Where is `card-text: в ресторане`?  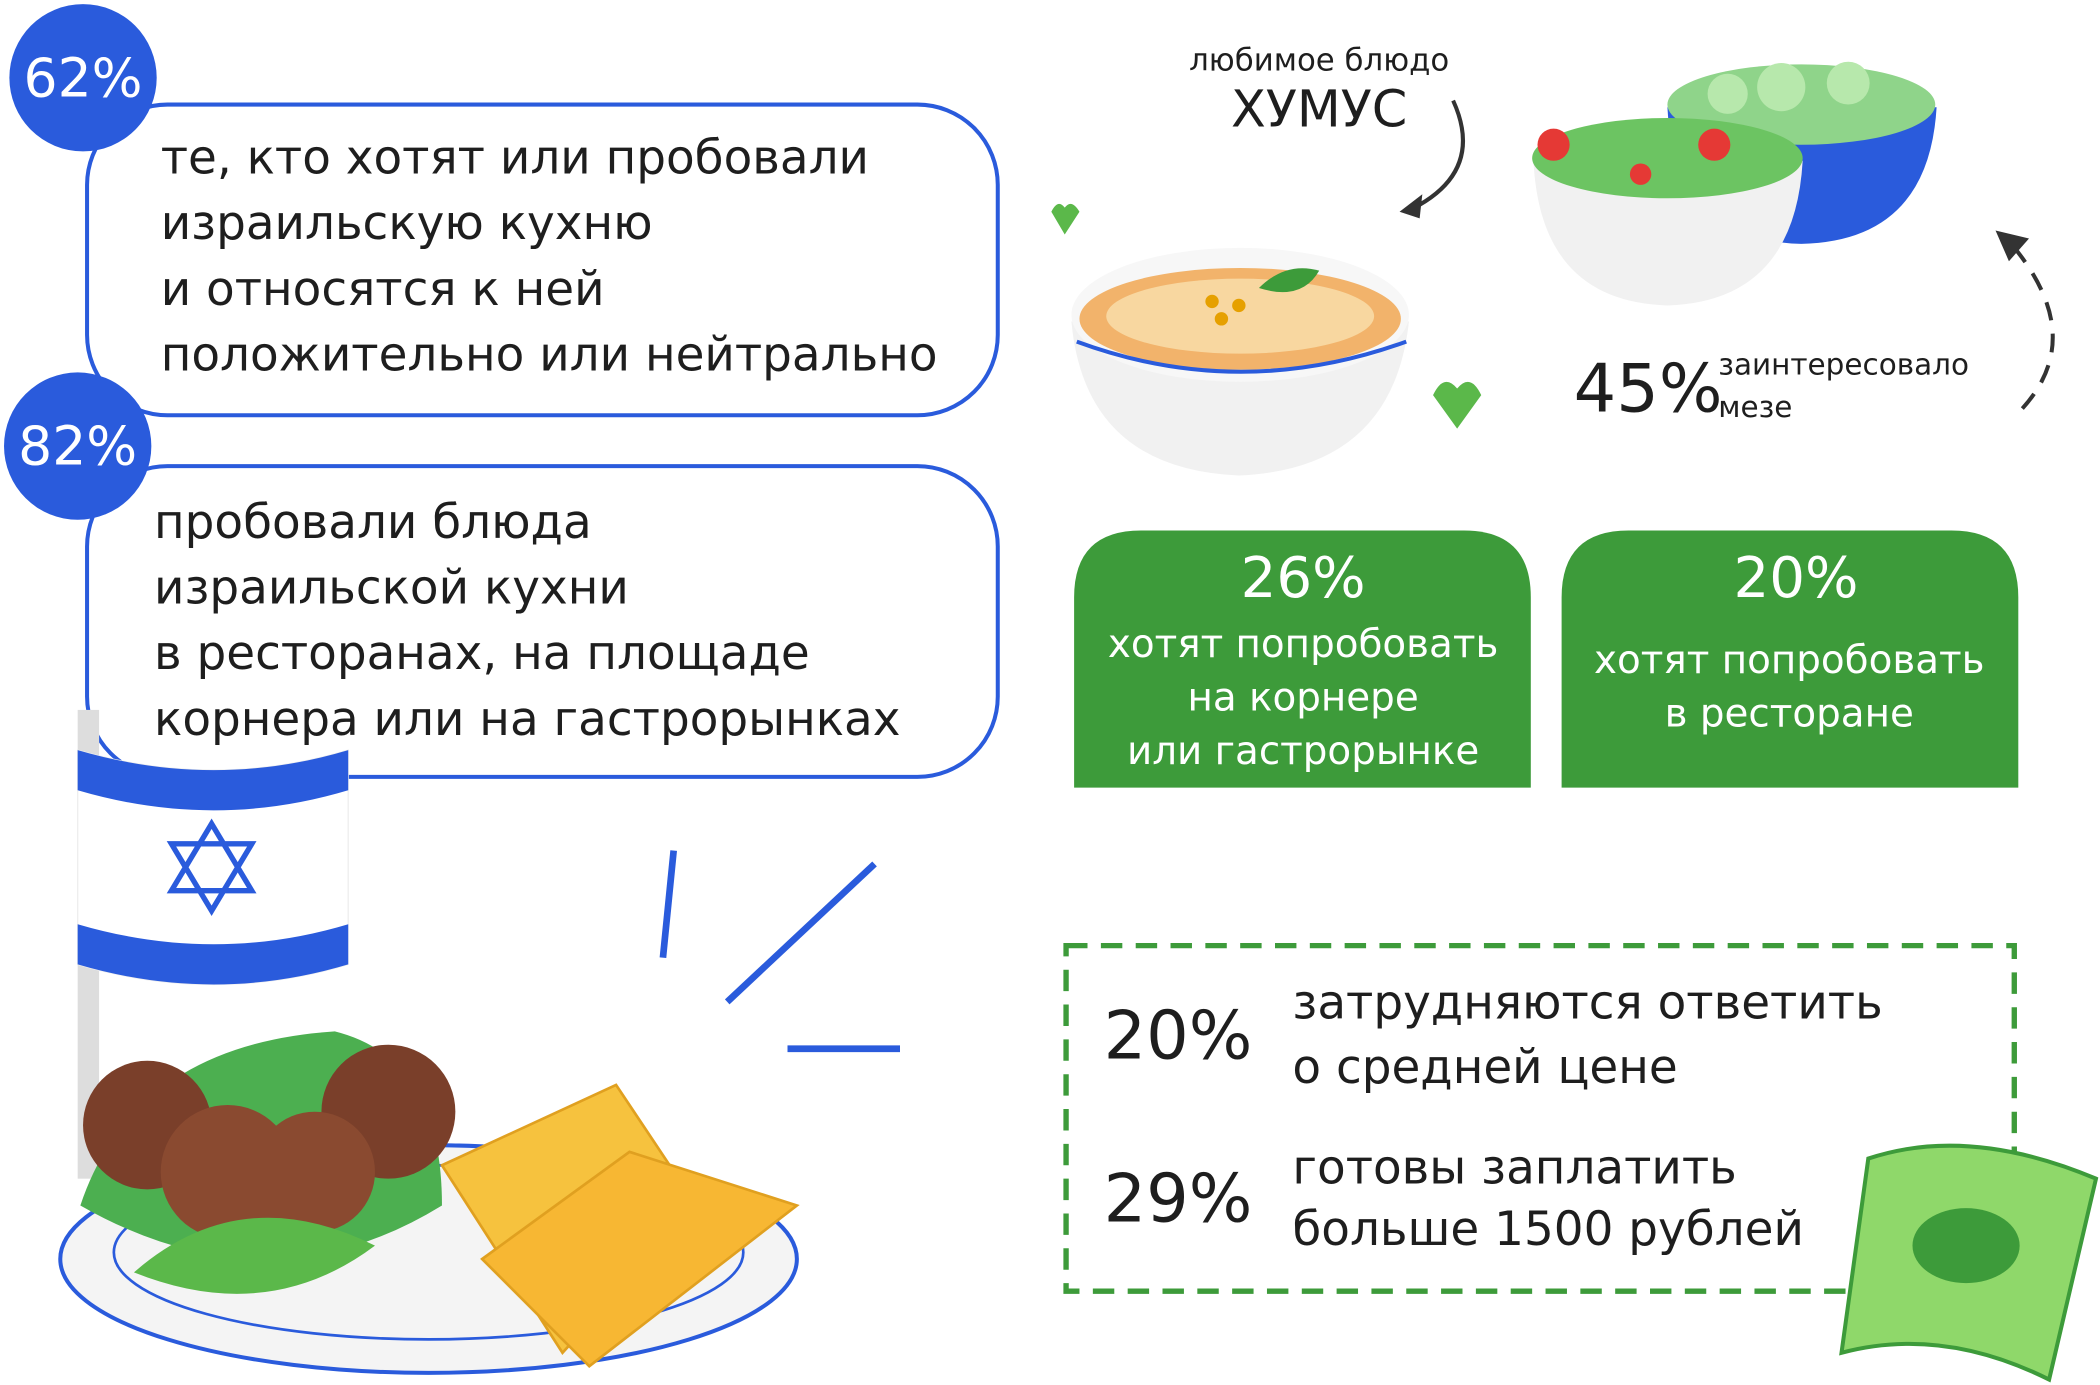 card-text: в ресторане is located at coordinates (1789, 713).